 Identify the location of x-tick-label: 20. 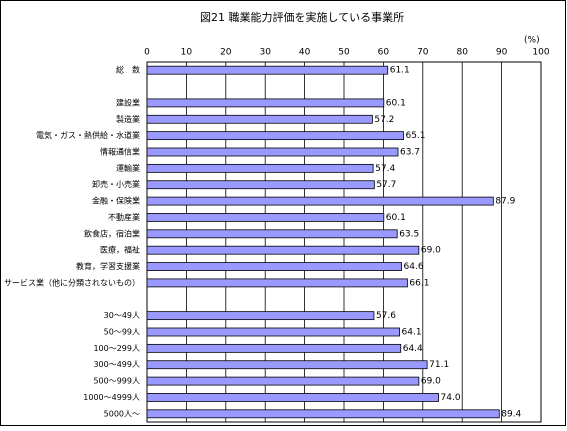
(226, 53).